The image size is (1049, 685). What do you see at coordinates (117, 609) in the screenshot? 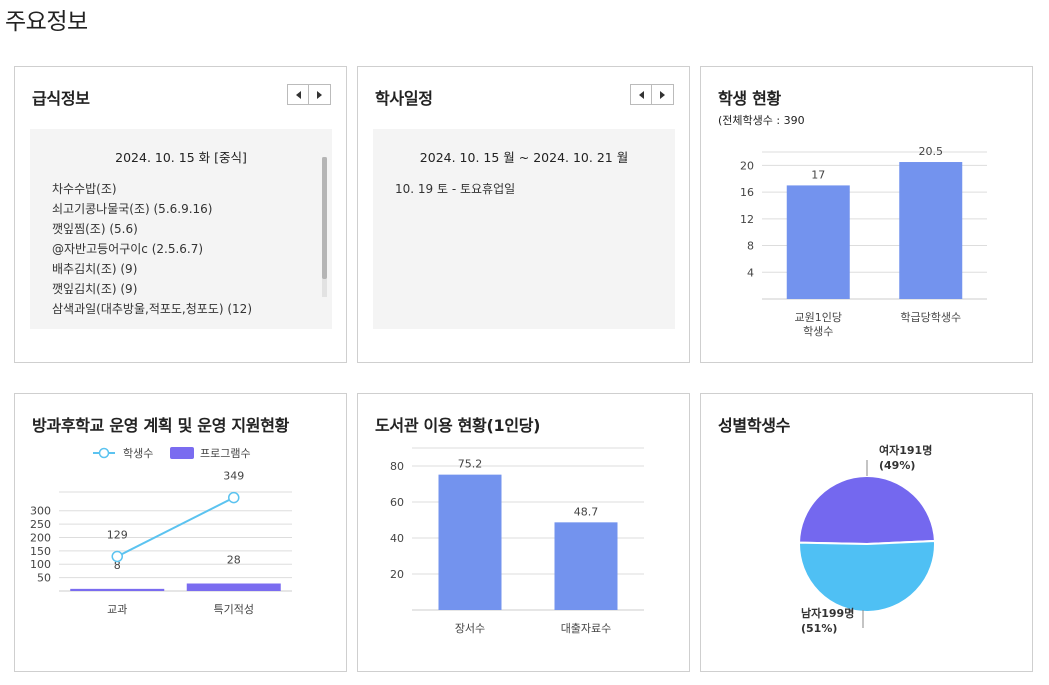
I see `x-tick-label: 교과` at bounding box center [117, 609].